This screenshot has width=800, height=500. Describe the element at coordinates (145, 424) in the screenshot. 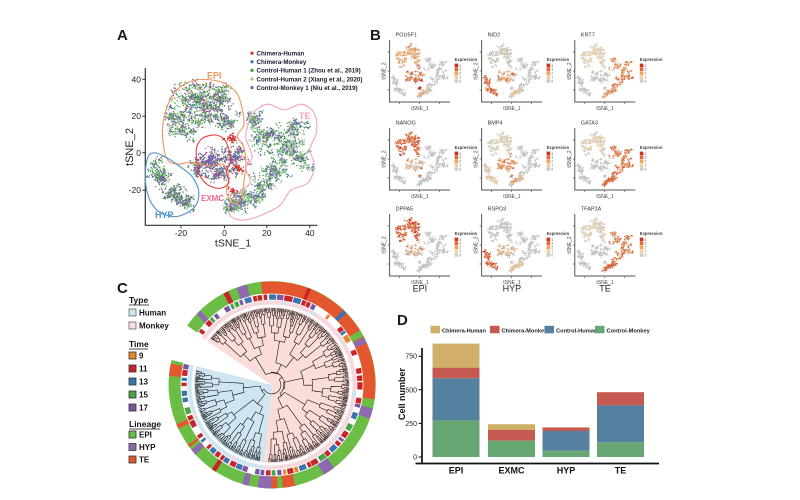

I see `svg-text: Lineage` at that location.